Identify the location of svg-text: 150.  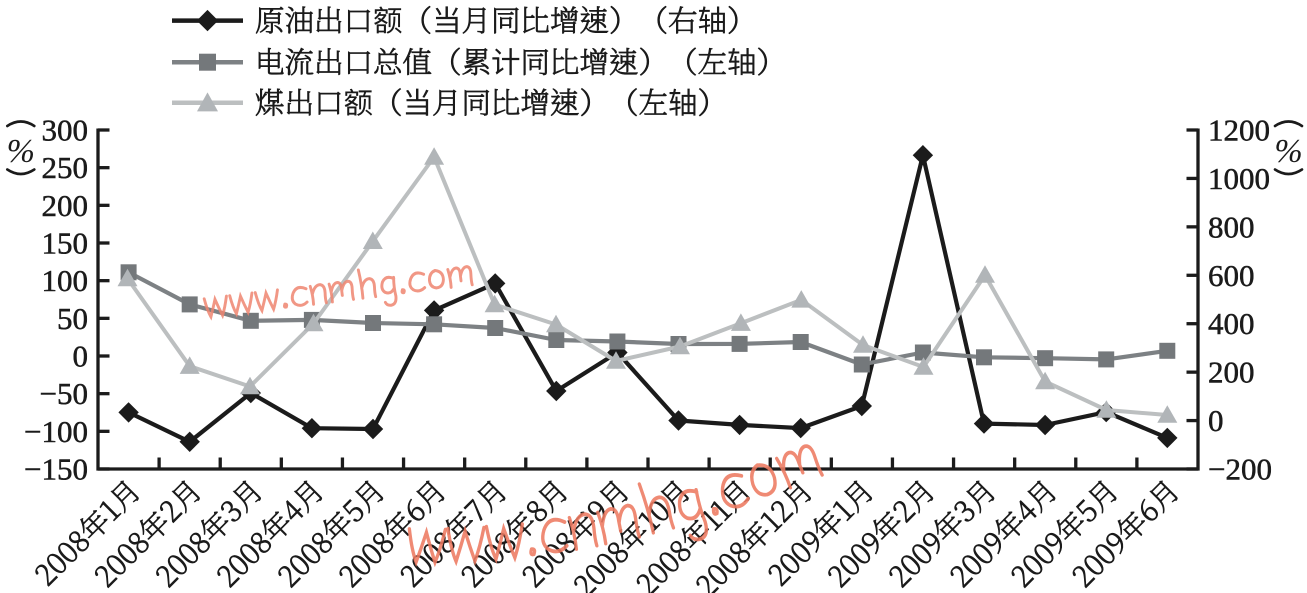
(65, 243).